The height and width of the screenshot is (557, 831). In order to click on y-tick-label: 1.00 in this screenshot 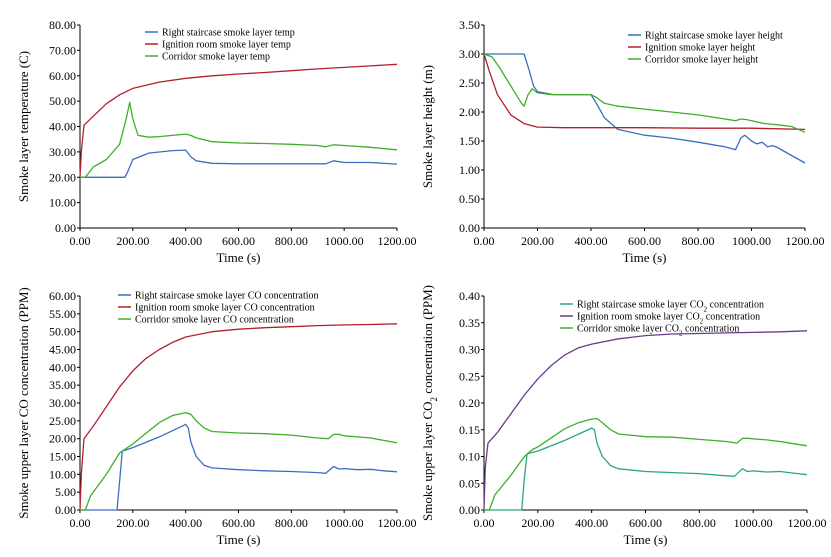, I will do `click(469, 170)`.